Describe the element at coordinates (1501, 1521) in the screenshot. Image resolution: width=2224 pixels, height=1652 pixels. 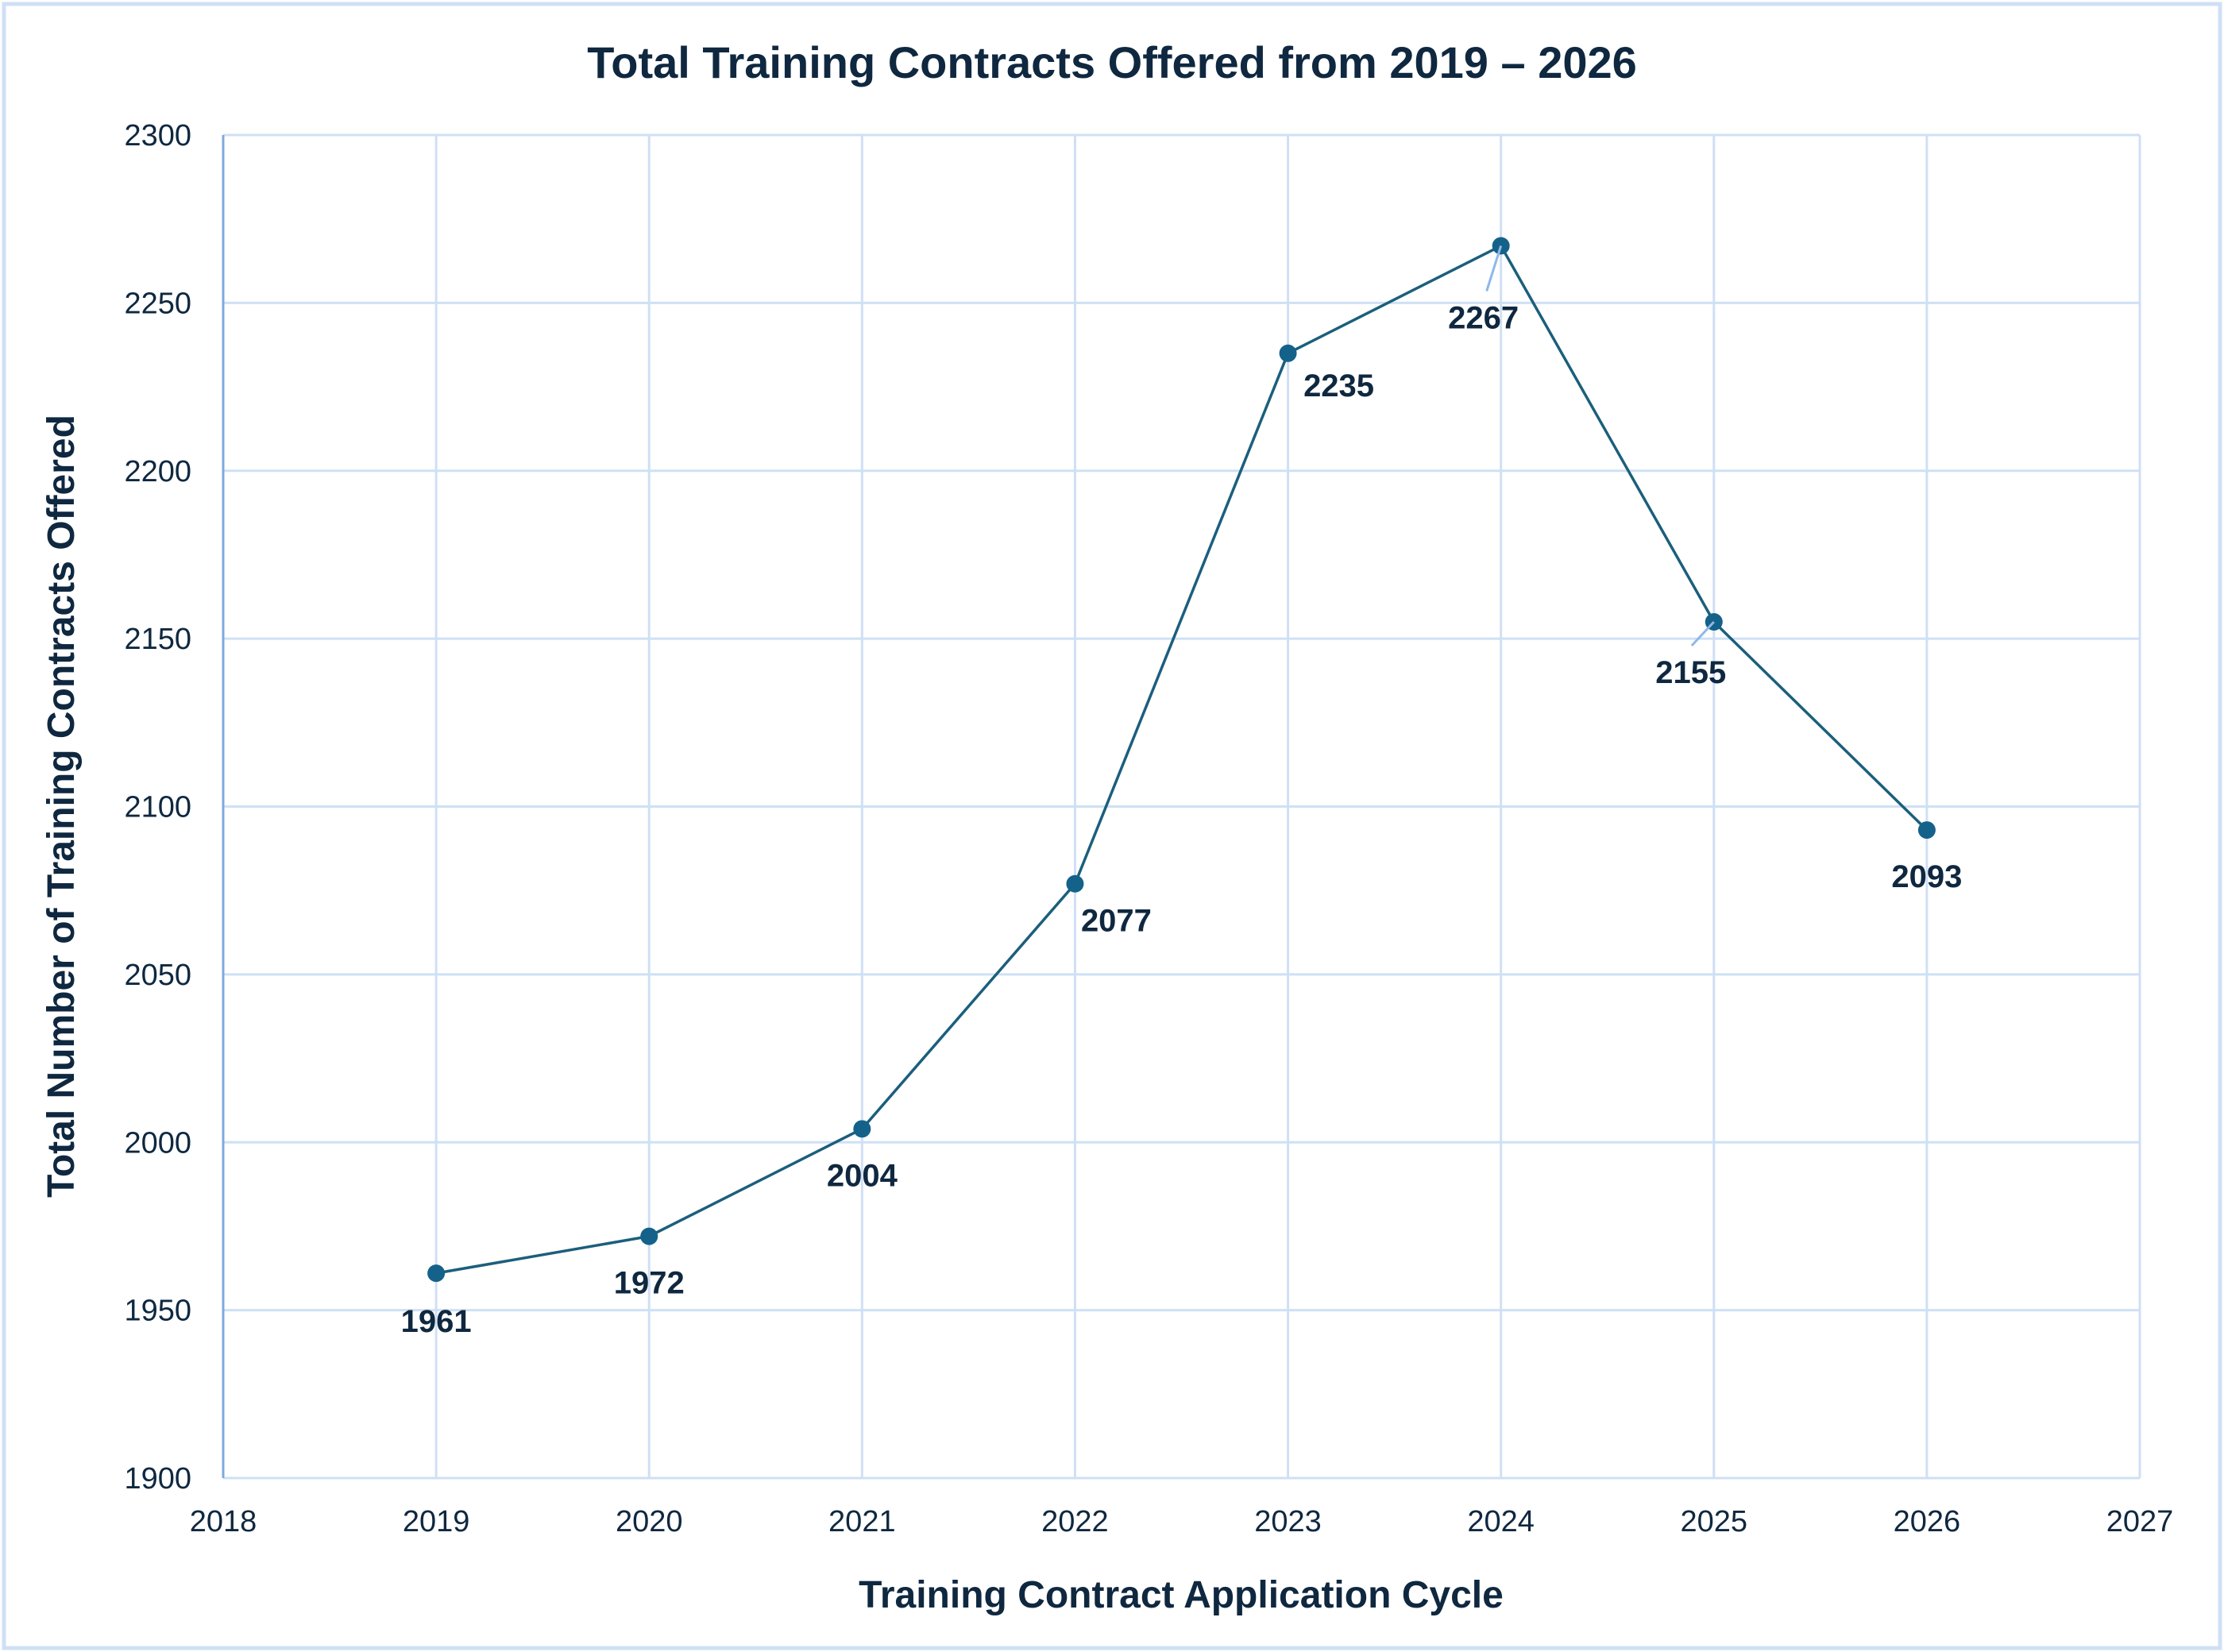
I see `x-tick-label: 2024` at that location.